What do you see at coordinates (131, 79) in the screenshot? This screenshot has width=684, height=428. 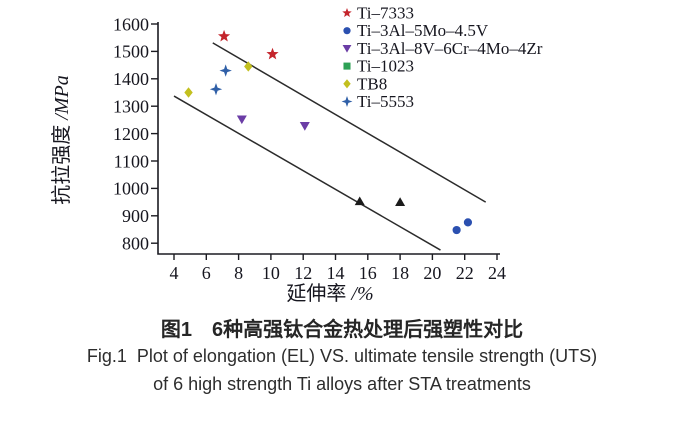 I see `y-tick-label: 1400` at bounding box center [131, 79].